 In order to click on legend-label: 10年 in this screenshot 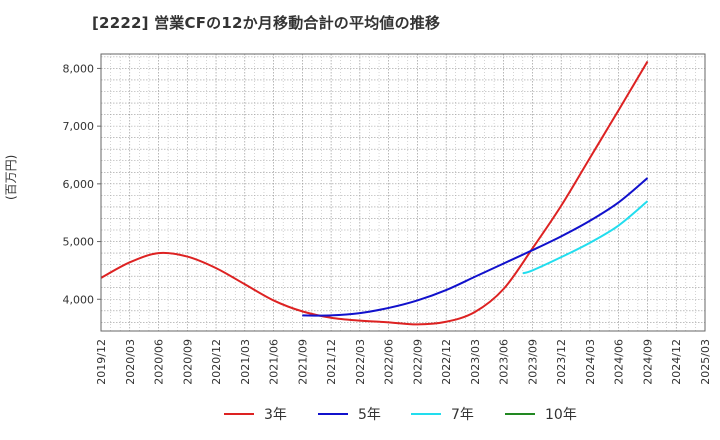, I will do `click(561, 415)`.